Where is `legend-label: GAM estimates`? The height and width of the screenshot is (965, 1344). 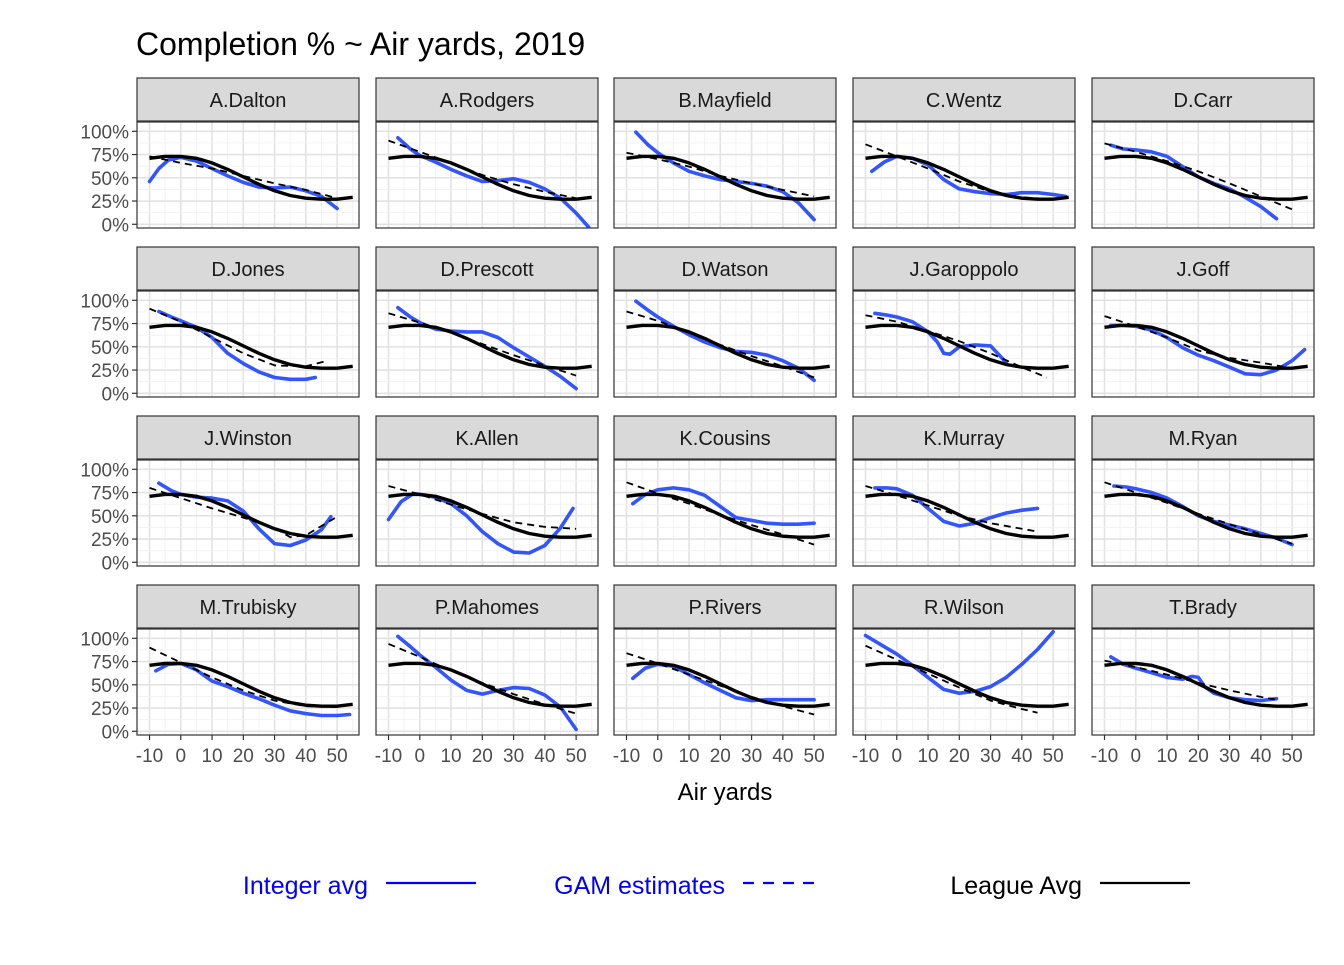
legend-label: GAM estimates is located at coordinates (639, 886).